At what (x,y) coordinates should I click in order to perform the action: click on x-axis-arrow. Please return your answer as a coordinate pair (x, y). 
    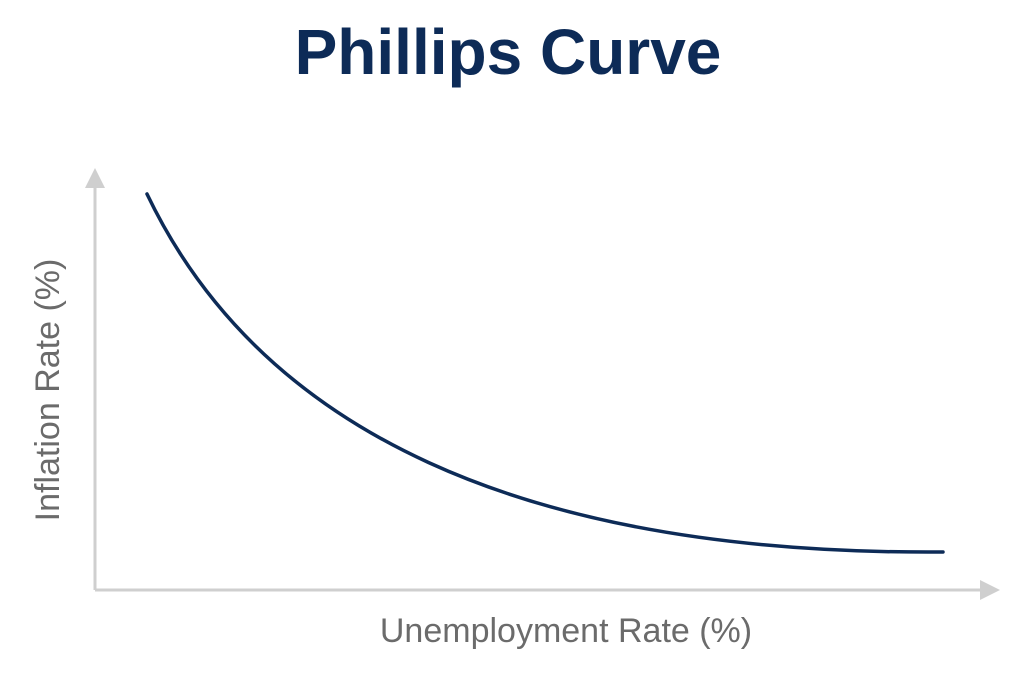
    Looking at the image, I should click on (990, 590).